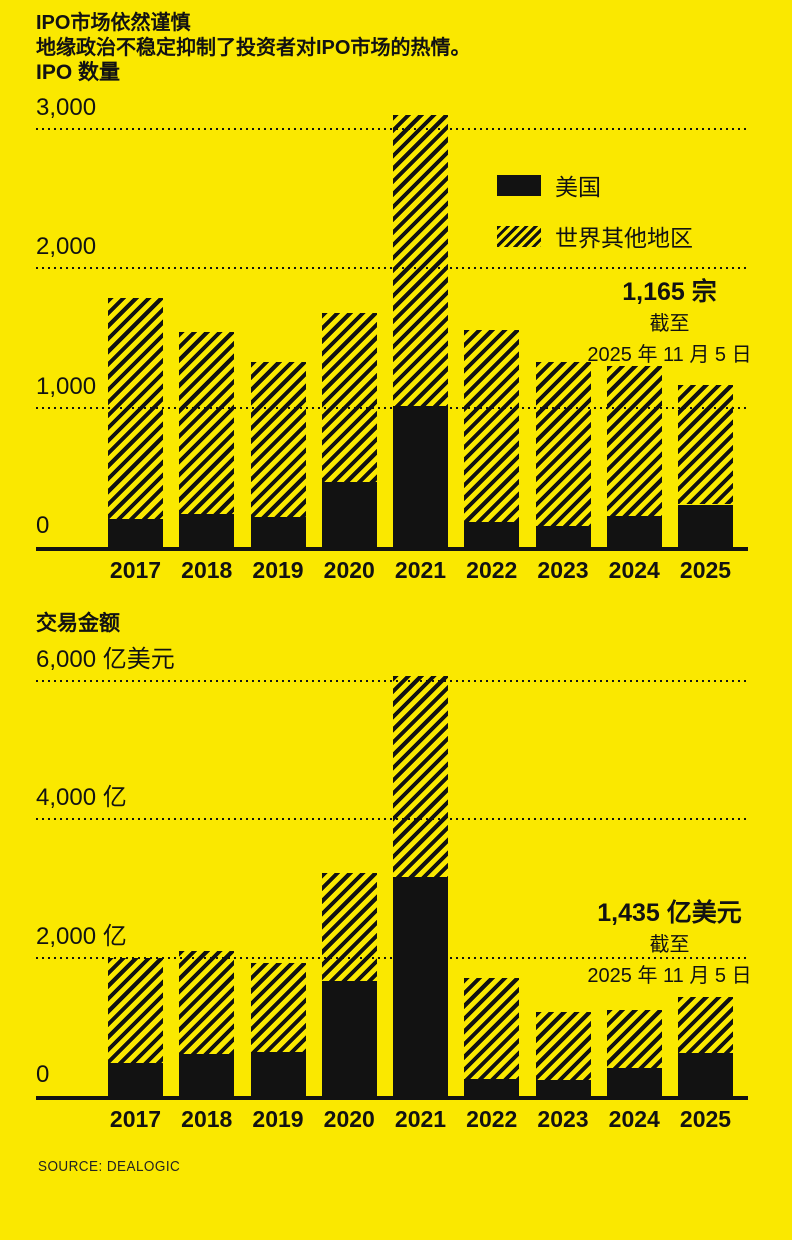 The height and width of the screenshot is (1240, 792). Describe the element at coordinates (66, 107) in the screenshot. I see `ytick-label-3000: 3,000` at that location.